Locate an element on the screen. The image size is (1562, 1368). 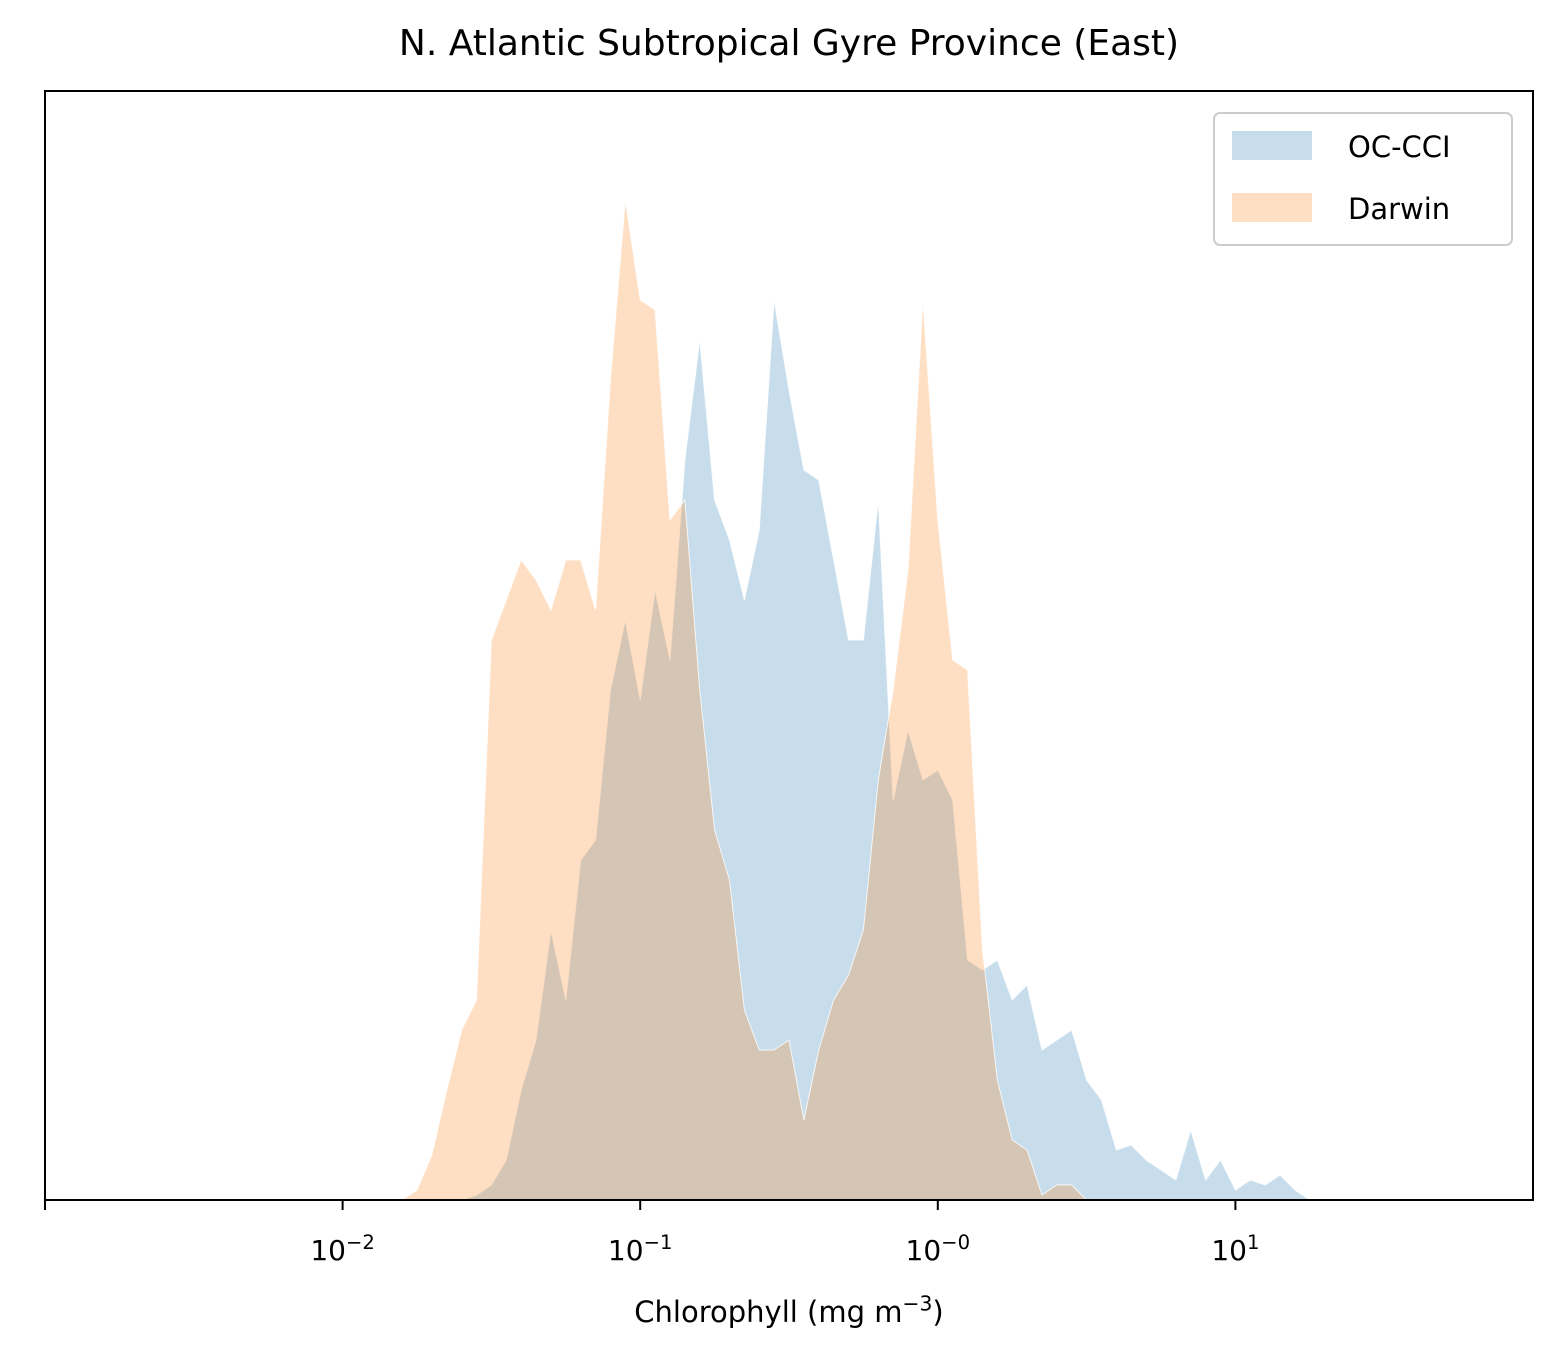
x-tick-label: 10¹ is located at coordinates (1235, 1249).